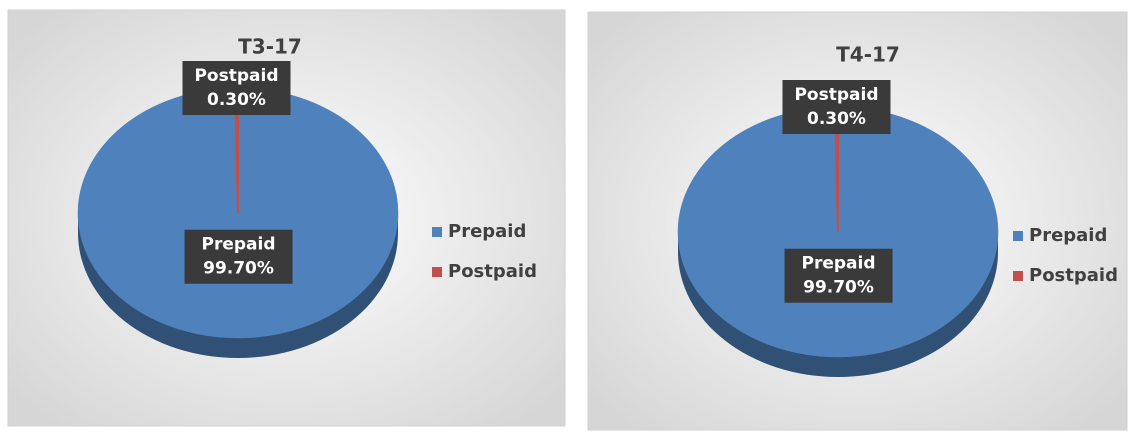  I want to click on chart-title: T3-17, so click(270, 47).